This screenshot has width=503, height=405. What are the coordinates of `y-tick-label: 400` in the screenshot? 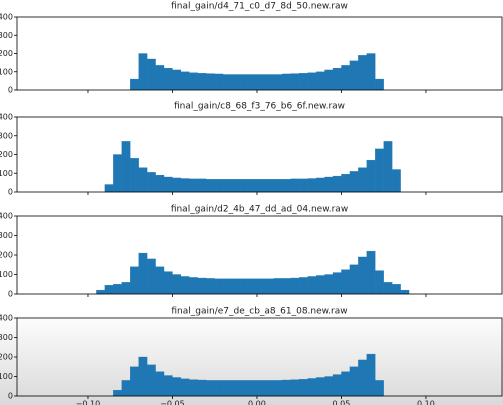 It's located at (6, 318).